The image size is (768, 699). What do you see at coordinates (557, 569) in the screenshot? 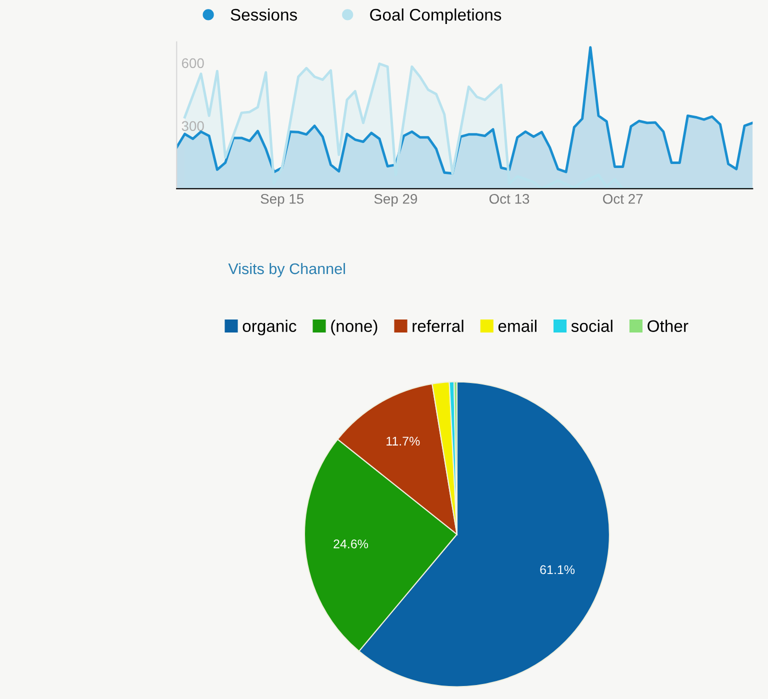
I see `data-label: 61.1%` at bounding box center [557, 569].